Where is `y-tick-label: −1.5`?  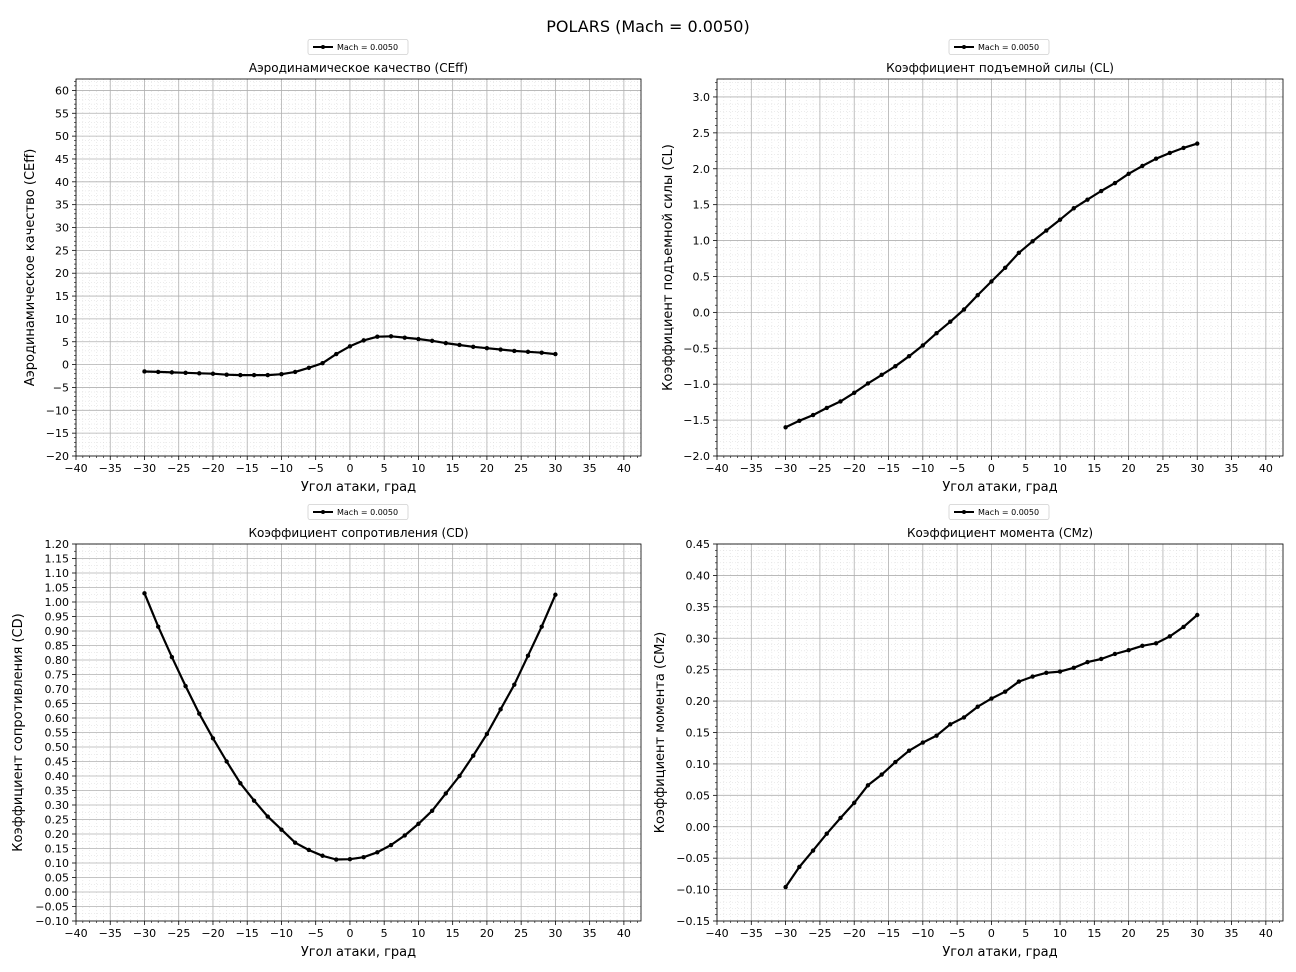 y-tick-label: −1.5 is located at coordinates (696, 420).